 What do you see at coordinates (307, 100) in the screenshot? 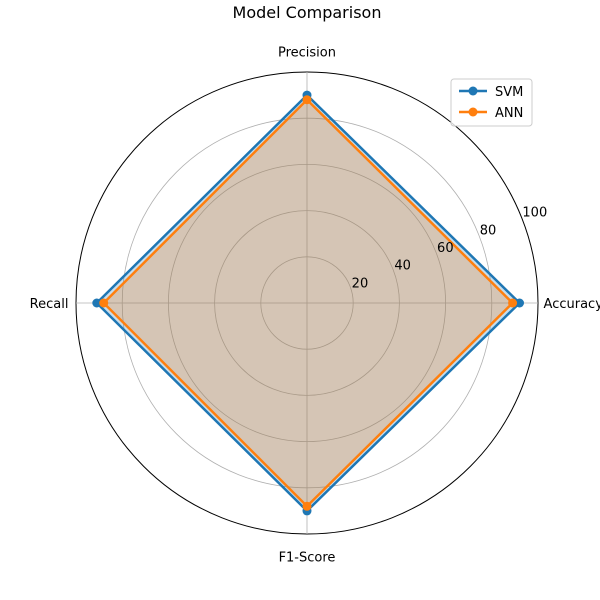
I see `point-ann-precision` at bounding box center [307, 100].